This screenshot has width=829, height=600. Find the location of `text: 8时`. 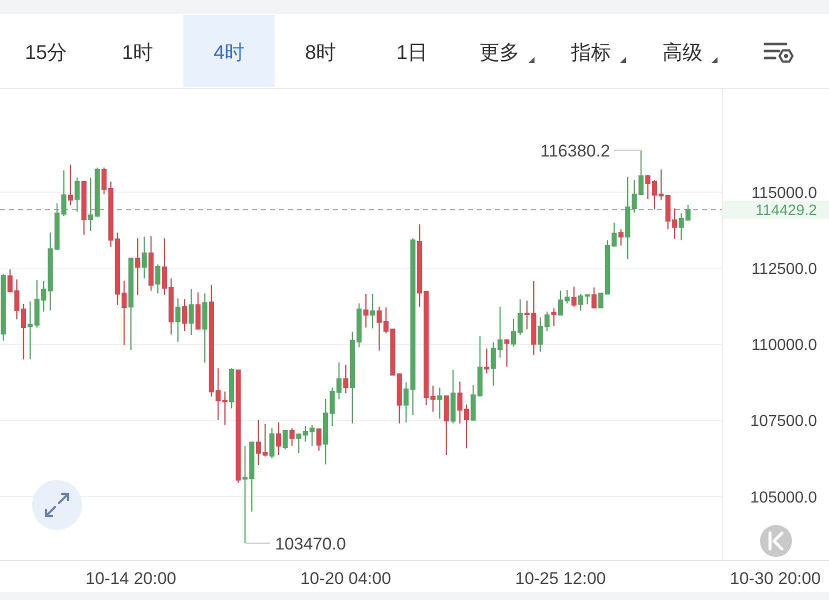

text: 8时 is located at coordinates (320, 53).